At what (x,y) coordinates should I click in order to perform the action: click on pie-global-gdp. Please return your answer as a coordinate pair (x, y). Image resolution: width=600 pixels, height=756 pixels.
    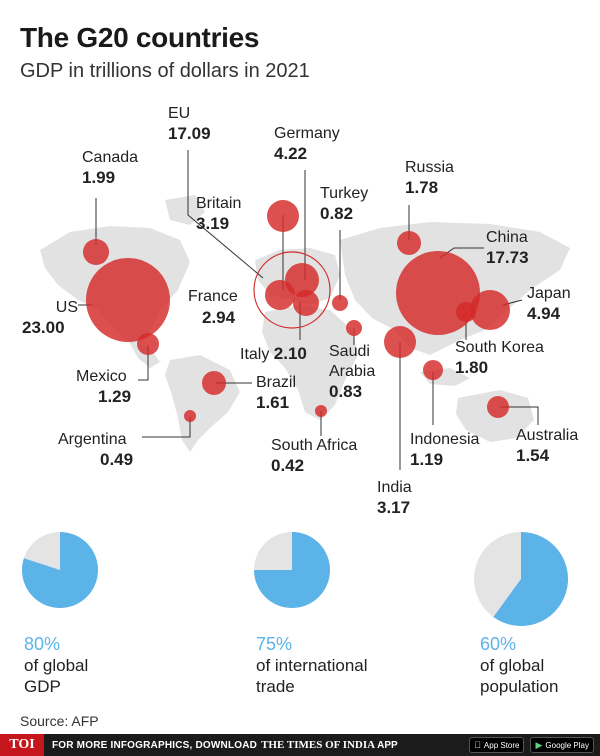
    Looking at the image, I should click on (60, 570).